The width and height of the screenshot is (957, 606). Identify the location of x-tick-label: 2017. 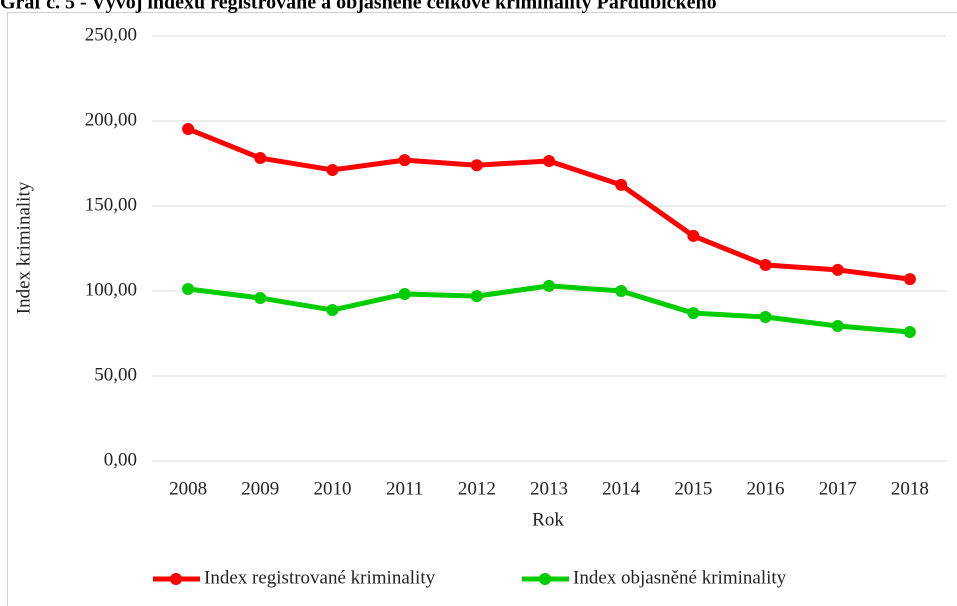
(838, 488).